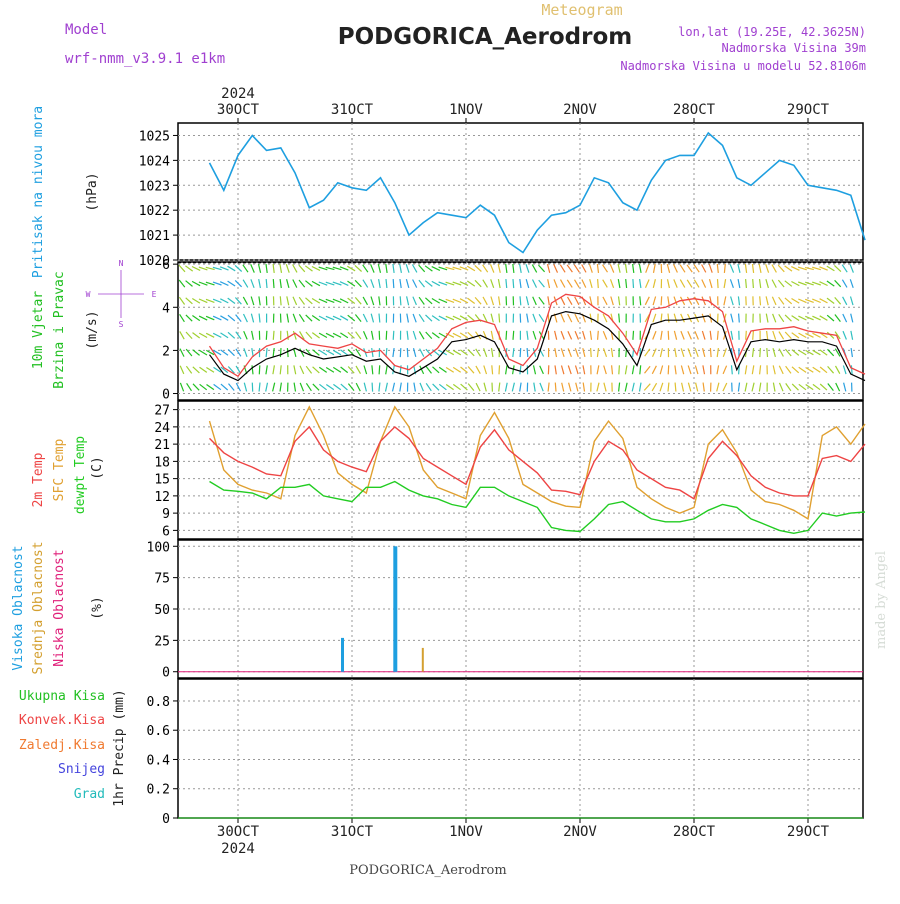 Image resolution: width=900 pixels, height=904 pixels. Describe the element at coordinates (485, 37) in the screenshot. I see `station-title: PODGORICA_Aerodrom` at that location.